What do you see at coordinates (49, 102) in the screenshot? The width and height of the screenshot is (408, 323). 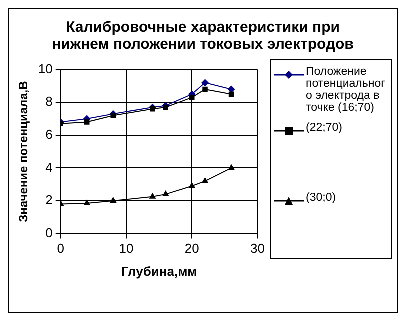 I see `y-tick-label: 8` at bounding box center [49, 102].